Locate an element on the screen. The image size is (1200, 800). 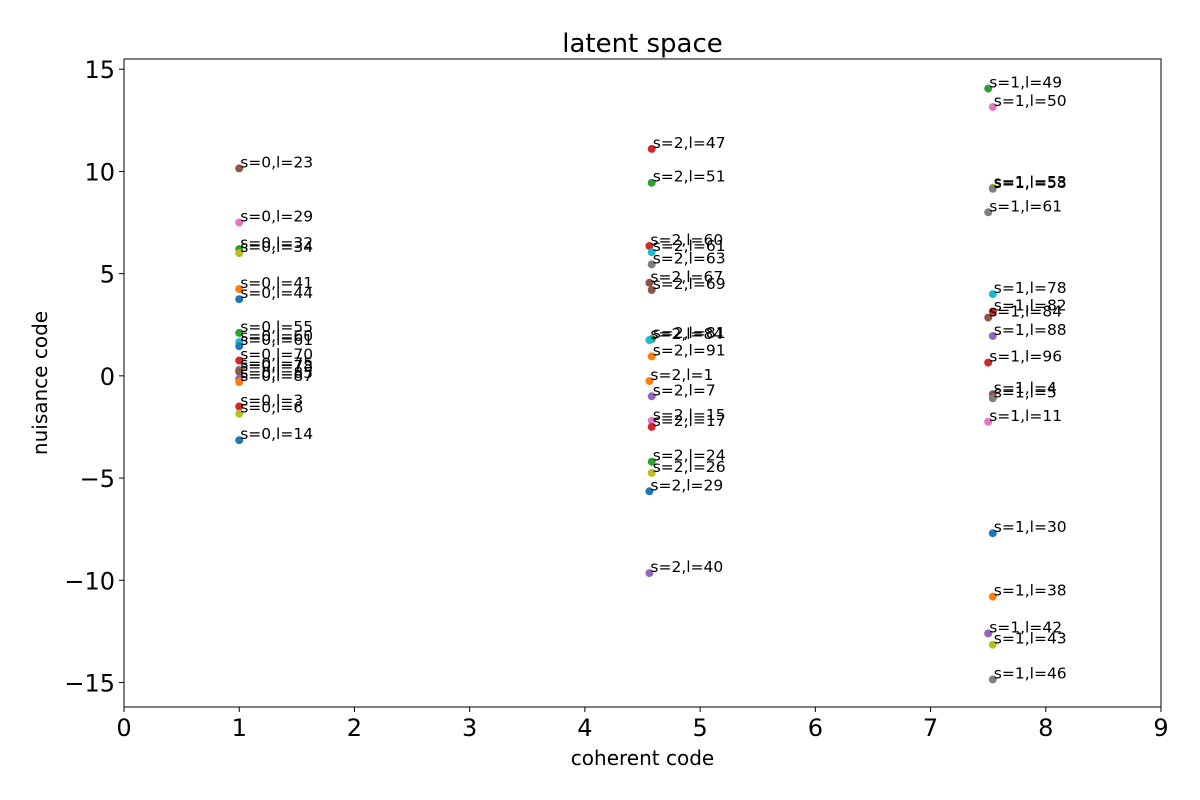
y-axis: 15 10 5 0 −5 −10 −15 is located at coordinates (94, 376).